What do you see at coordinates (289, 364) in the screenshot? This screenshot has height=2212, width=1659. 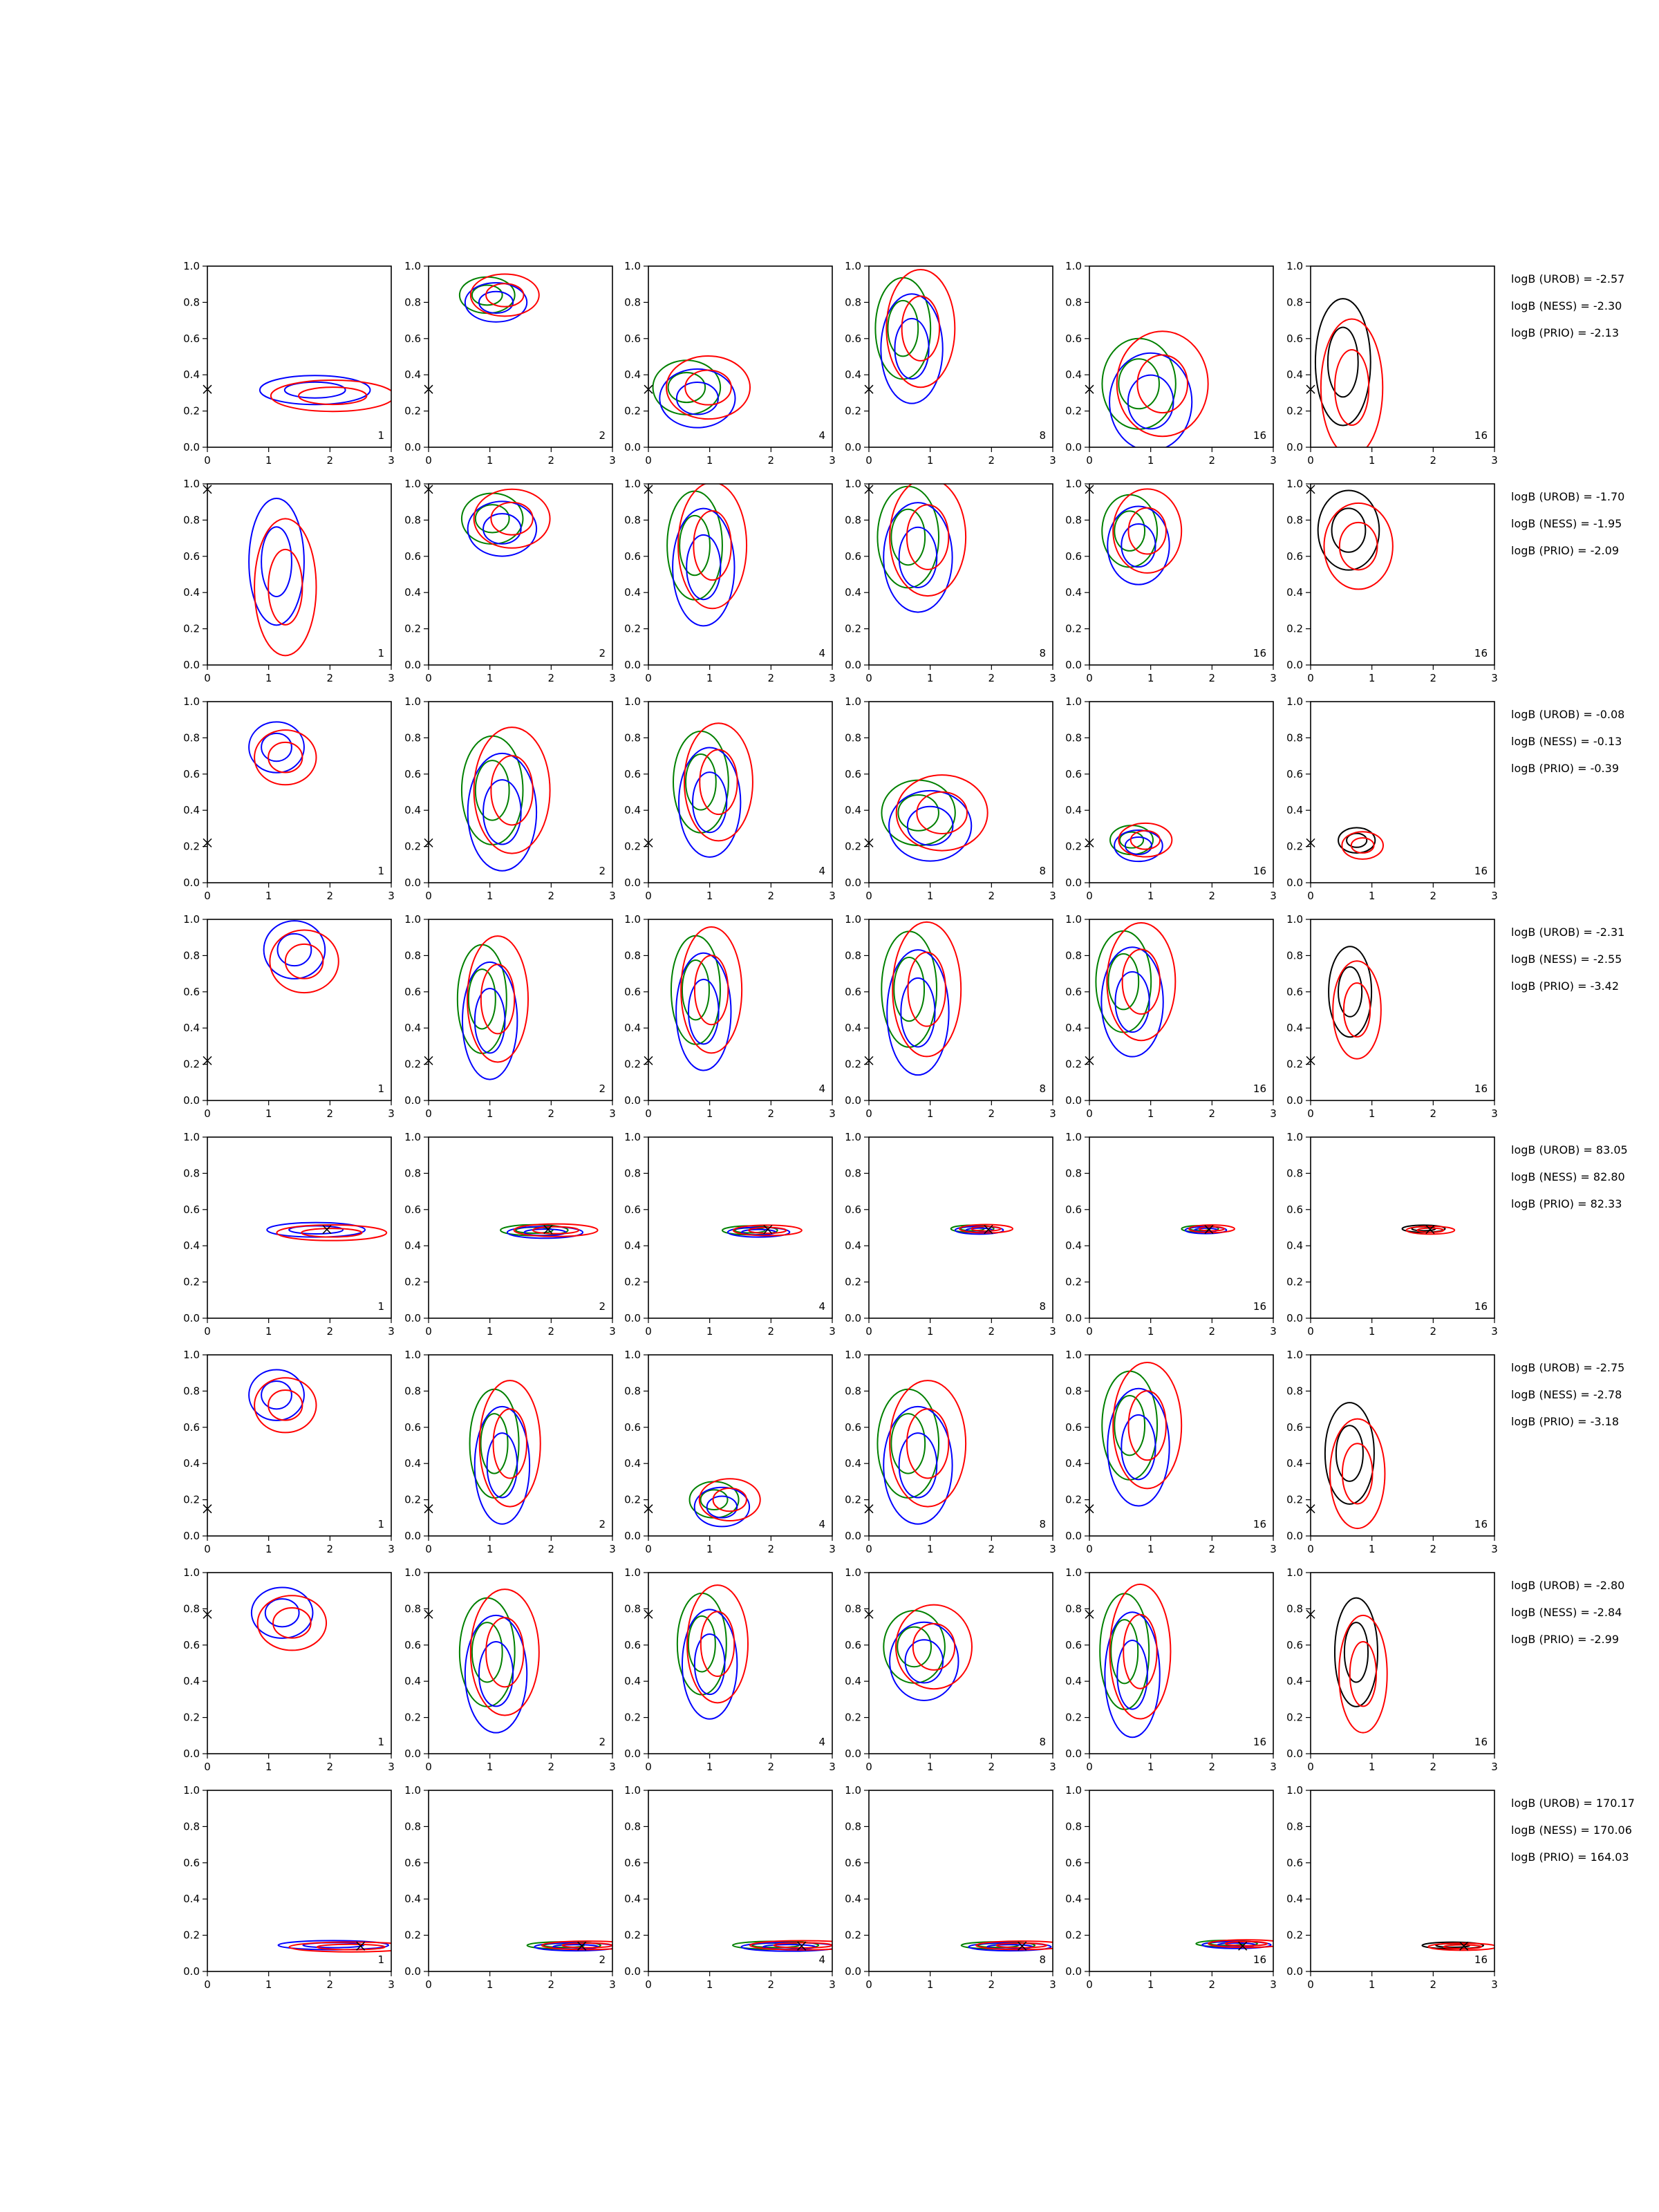 I see `panel-r1-c1: 0 1 2 3 0.0 0.2 0.4 0.6 0.8 1.0 1` at bounding box center [289, 364].